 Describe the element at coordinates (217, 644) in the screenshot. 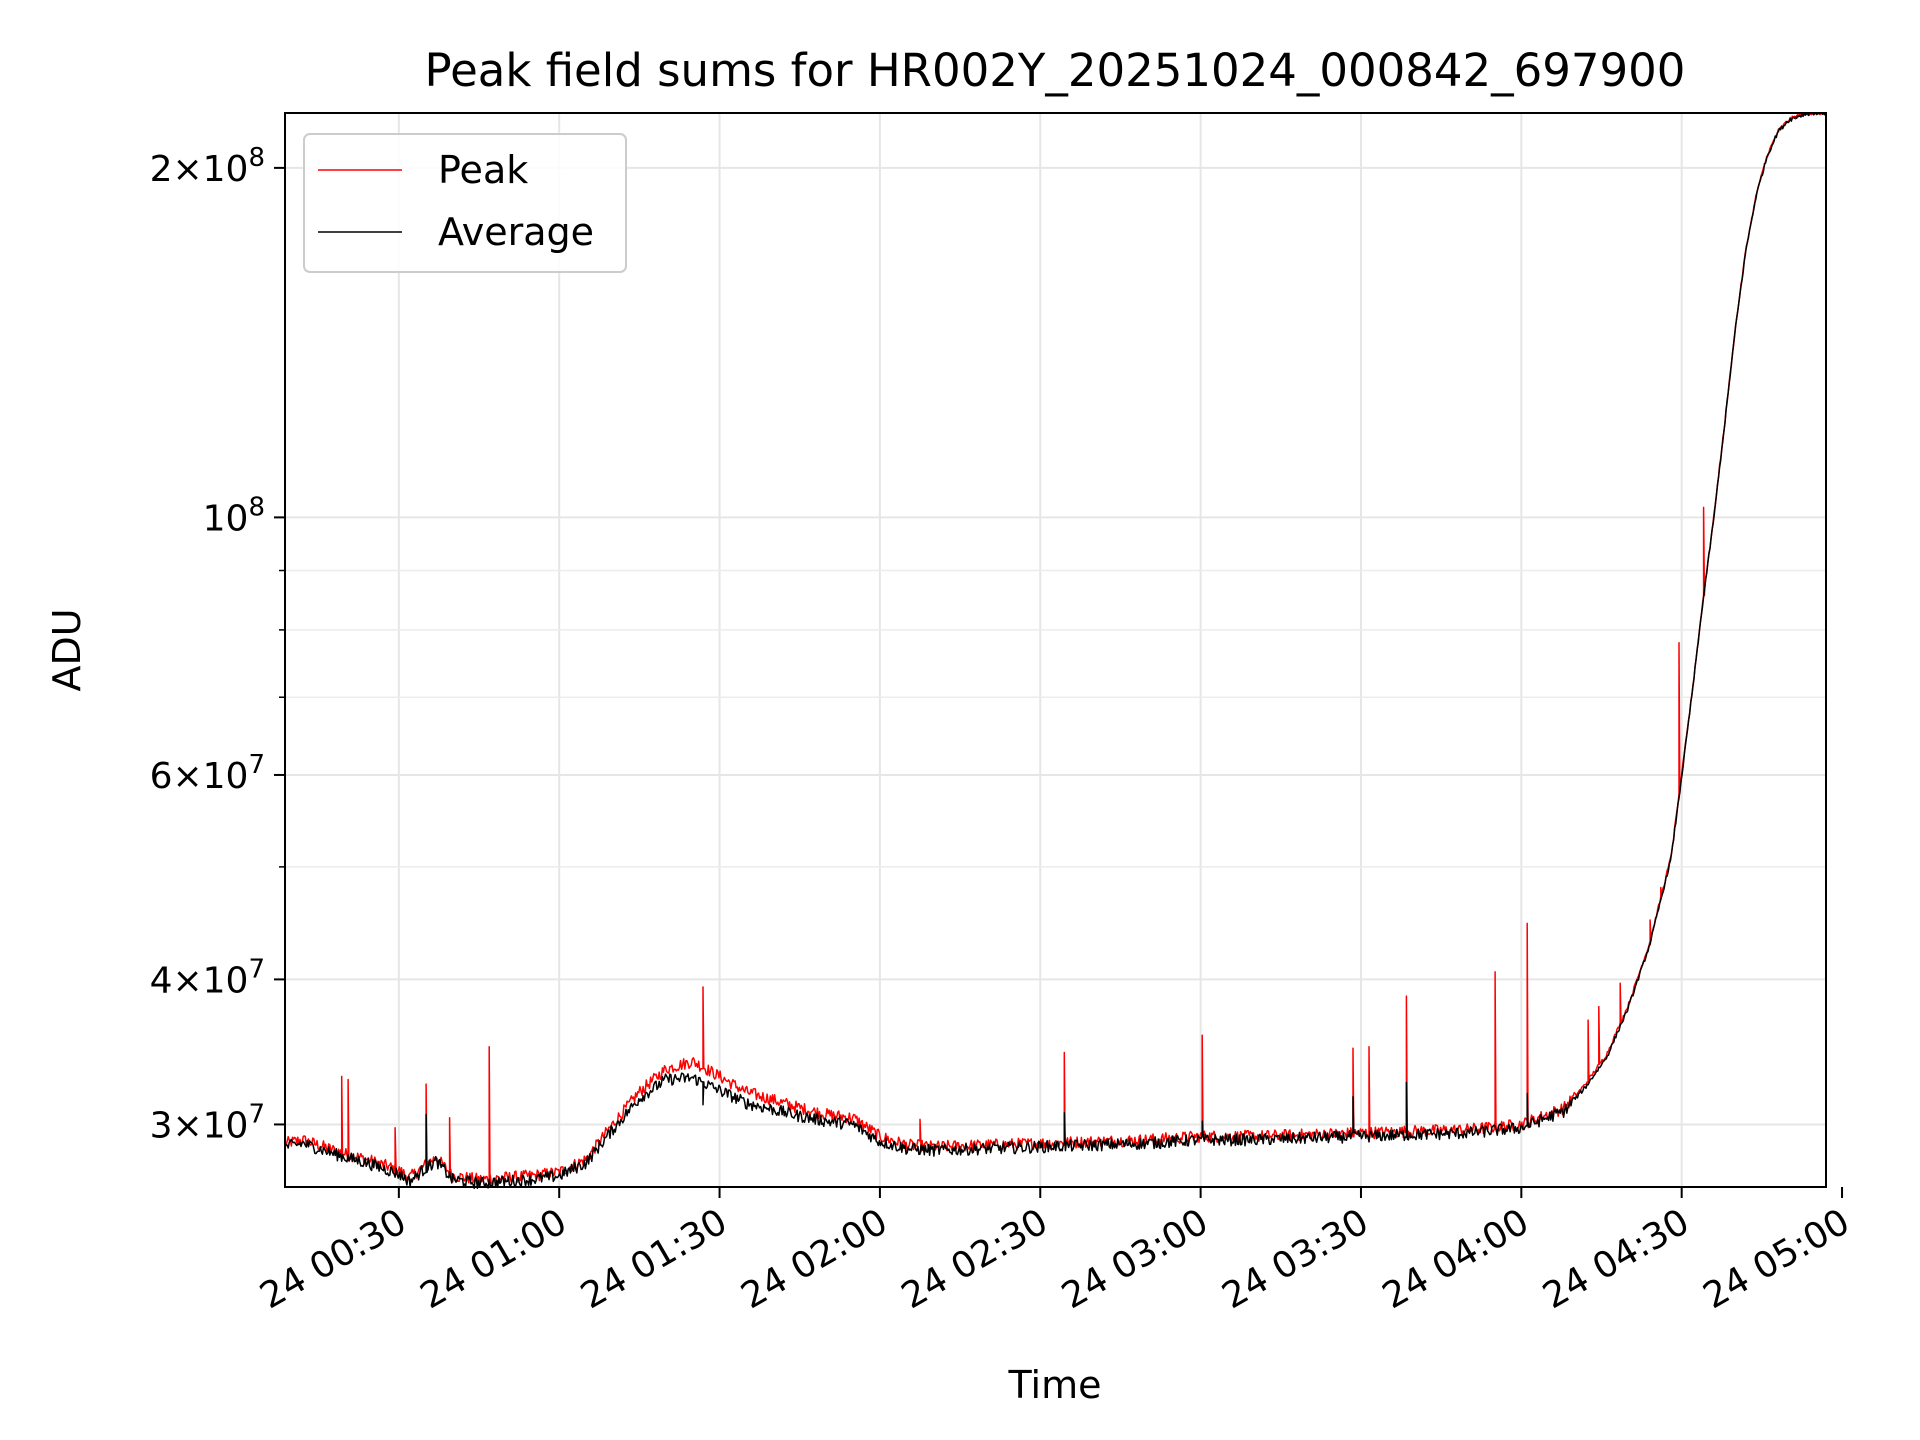

I see `y-axis: 3×107 4×107 6×107 108 2×108` at that location.